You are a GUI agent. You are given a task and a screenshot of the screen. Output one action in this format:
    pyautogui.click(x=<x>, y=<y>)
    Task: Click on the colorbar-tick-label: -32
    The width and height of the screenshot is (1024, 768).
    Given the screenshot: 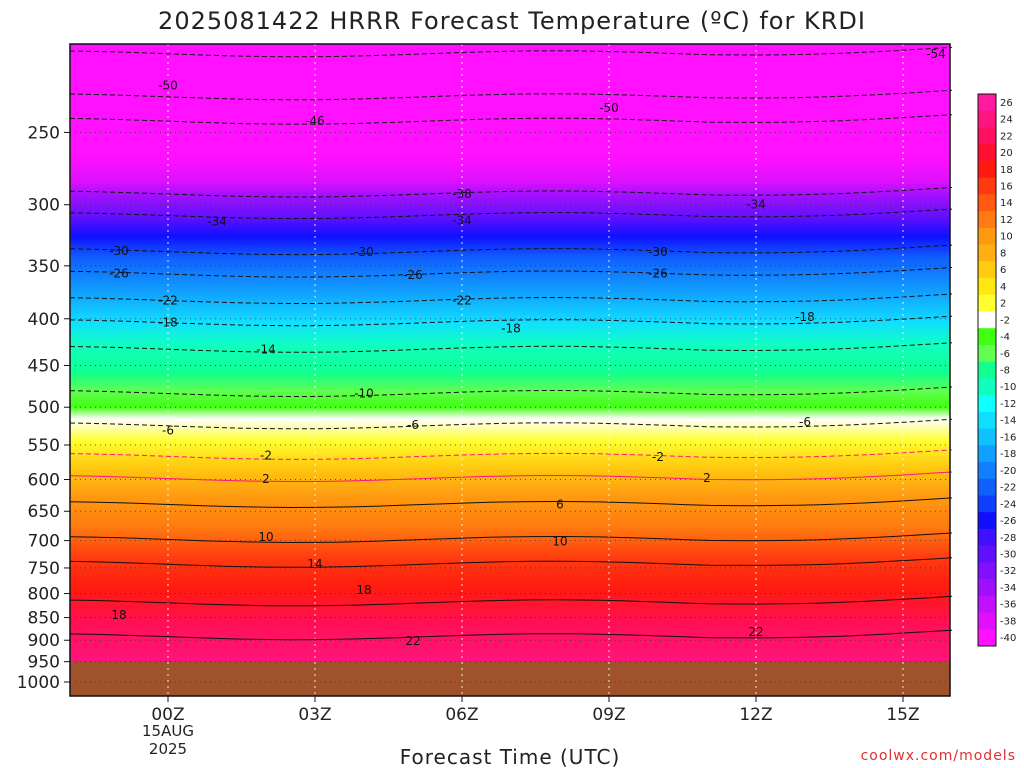 What is the action you would take?
    pyautogui.click(x=1008, y=571)
    